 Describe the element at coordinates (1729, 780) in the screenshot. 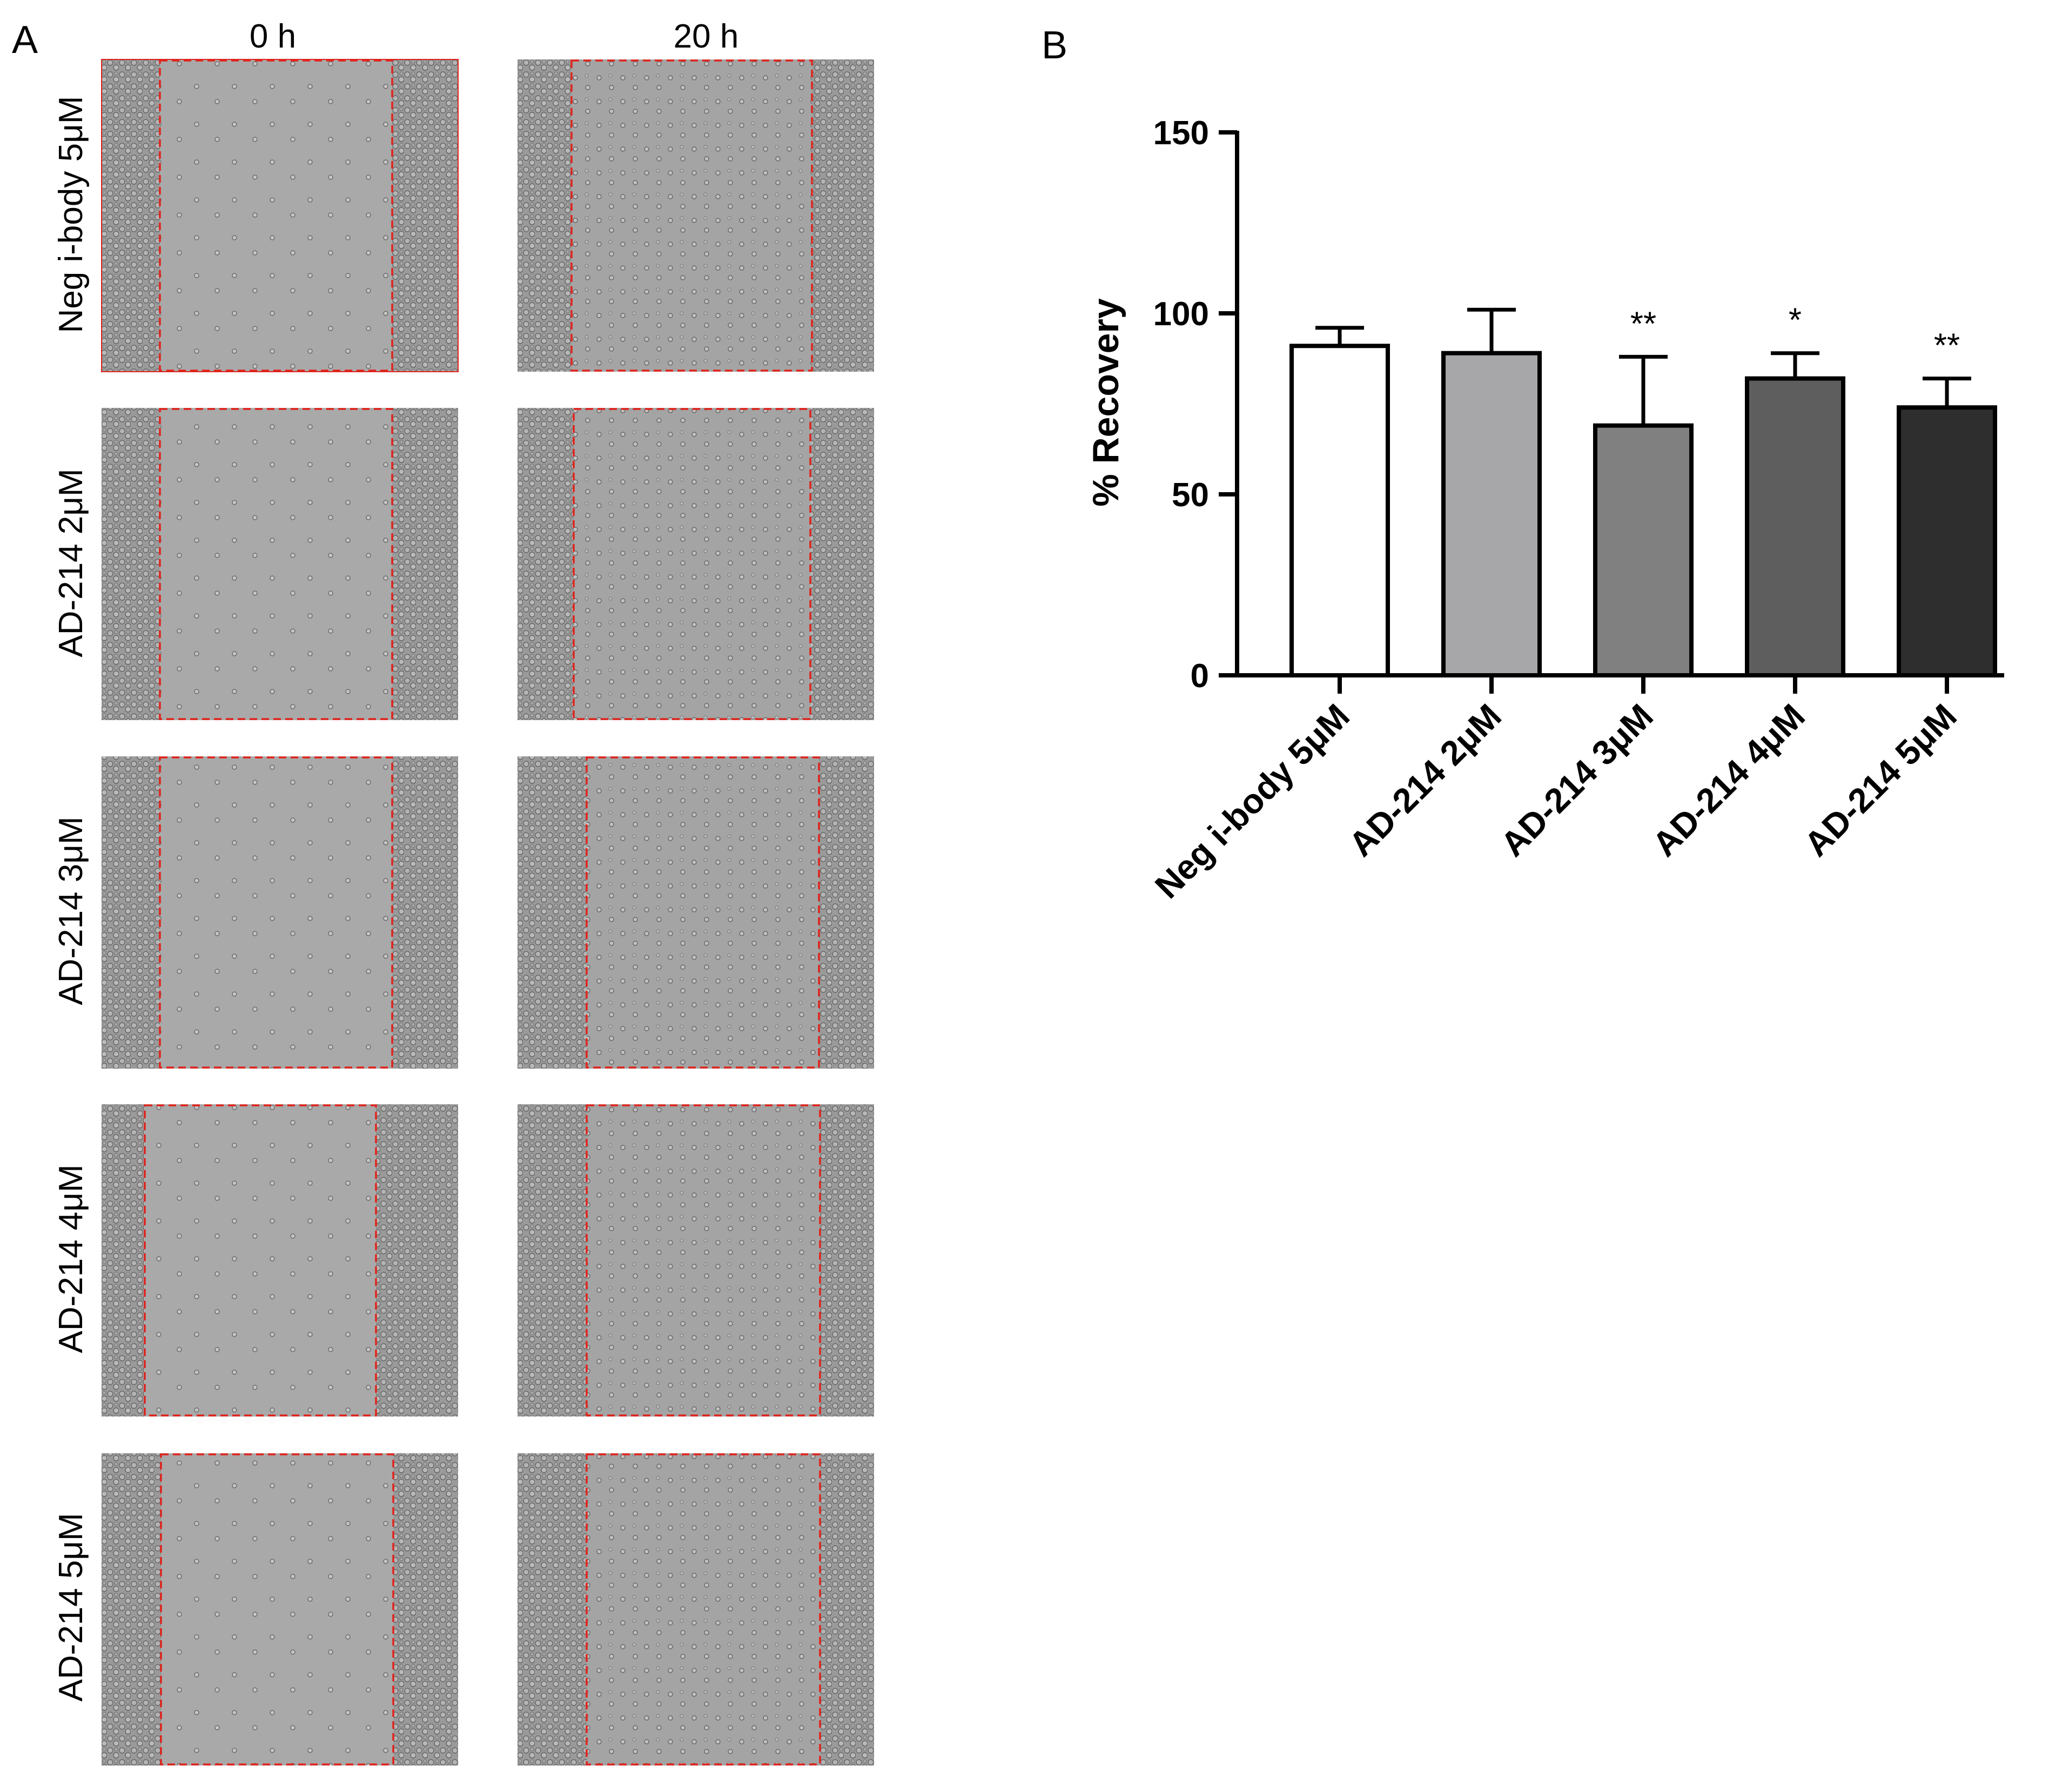

I see `category-label: AD-214 4μM` at that location.